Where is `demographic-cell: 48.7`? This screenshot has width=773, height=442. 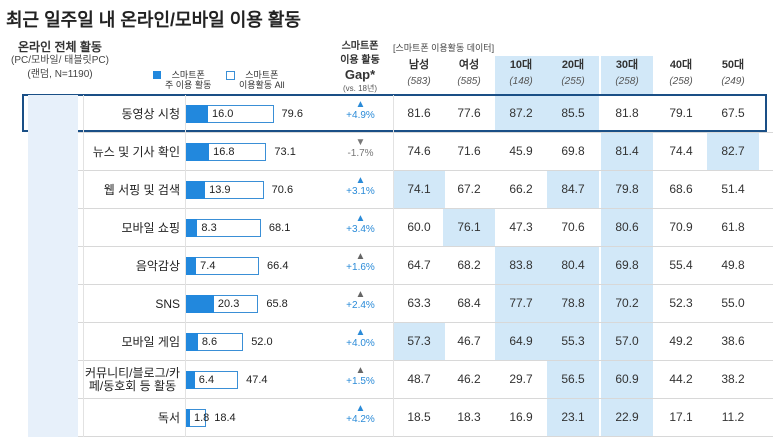 demographic-cell: 48.7 is located at coordinates (419, 379).